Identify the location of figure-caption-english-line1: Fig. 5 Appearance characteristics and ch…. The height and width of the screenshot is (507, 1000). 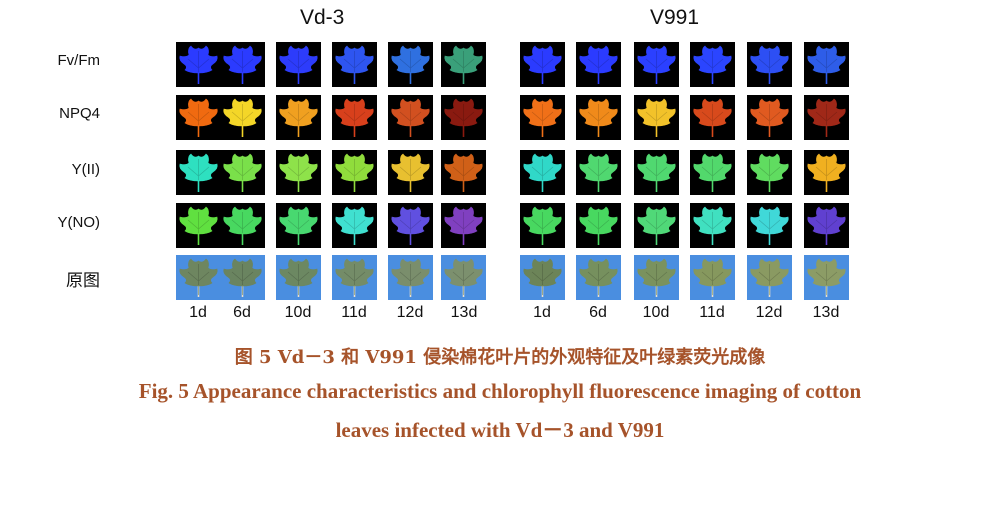
(500, 391).